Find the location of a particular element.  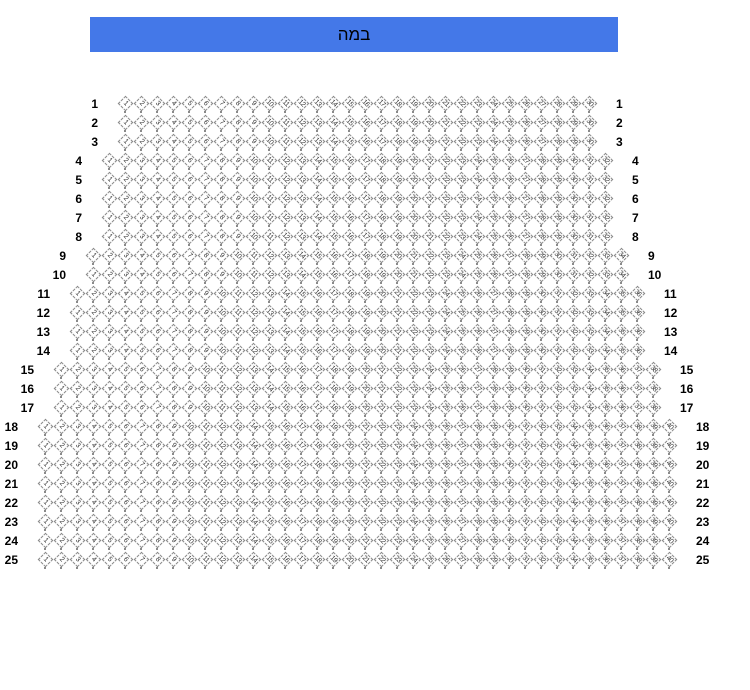

seat-r15-s6: 6 is located at coordinates (141, 370).